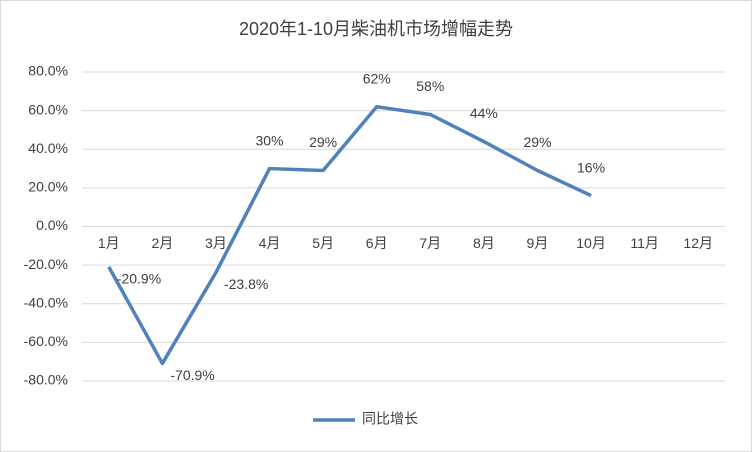 The image size is (752, 452). Describe the element at coordinates (162, 243) in the screenshot. I see `x-tick-label: 2月` at that location.